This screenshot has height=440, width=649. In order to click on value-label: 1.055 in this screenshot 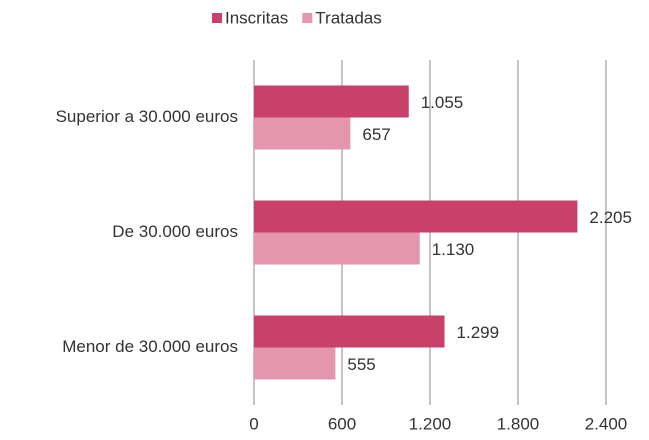, I will do `click(442, 102)`.